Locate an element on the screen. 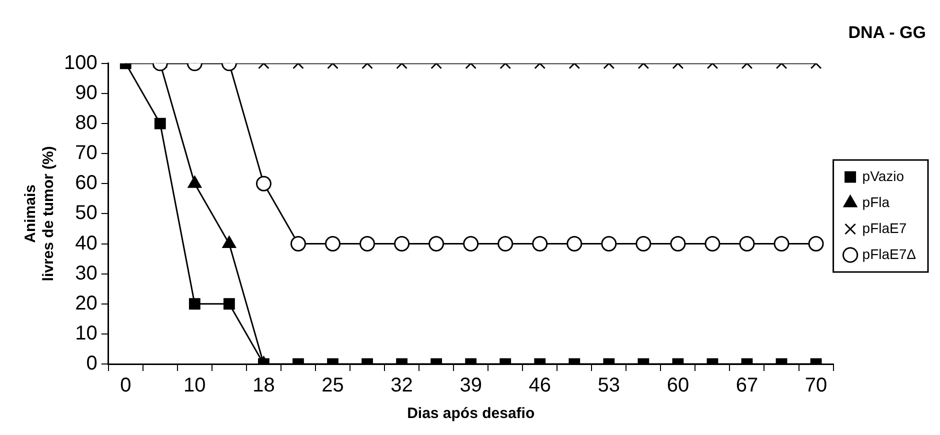  y-tick-label: 20 is located at coordinates (86, 303).